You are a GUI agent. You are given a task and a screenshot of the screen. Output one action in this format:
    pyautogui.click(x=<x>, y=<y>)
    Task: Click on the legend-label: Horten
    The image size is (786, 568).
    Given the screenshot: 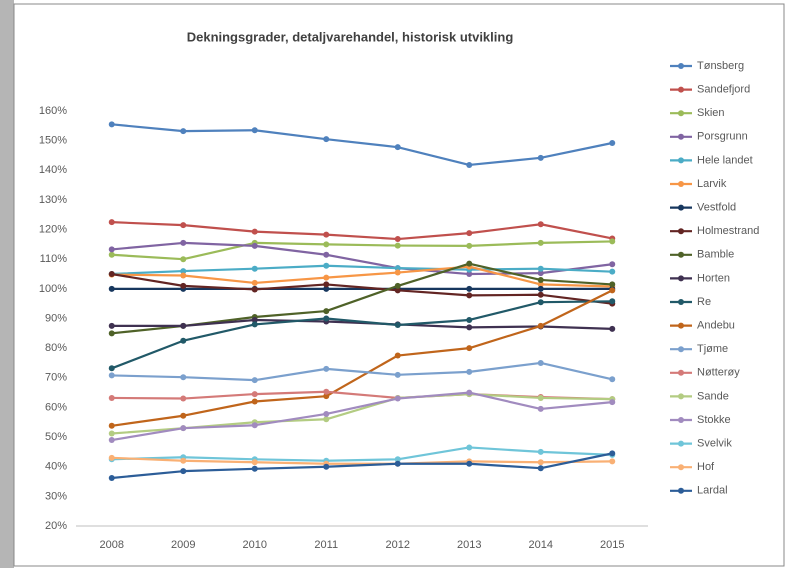 What is the action you would take?
    pyautogui.click(x=713, y=278)
    